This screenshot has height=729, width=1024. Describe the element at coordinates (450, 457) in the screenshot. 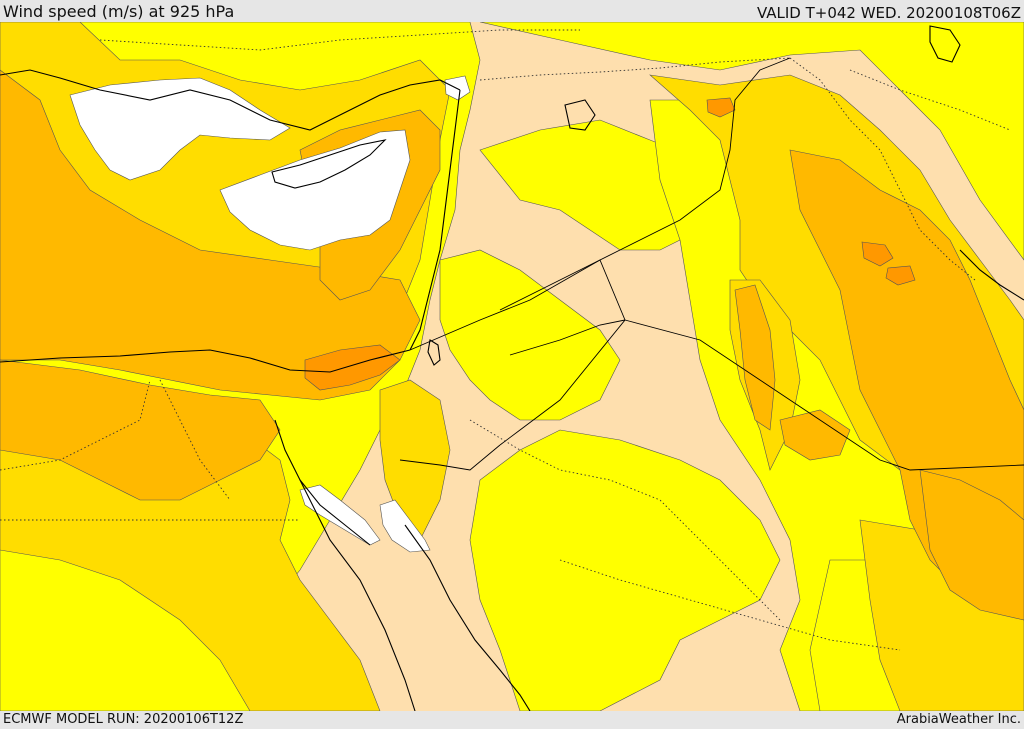

I see `sinai-border` at that location.